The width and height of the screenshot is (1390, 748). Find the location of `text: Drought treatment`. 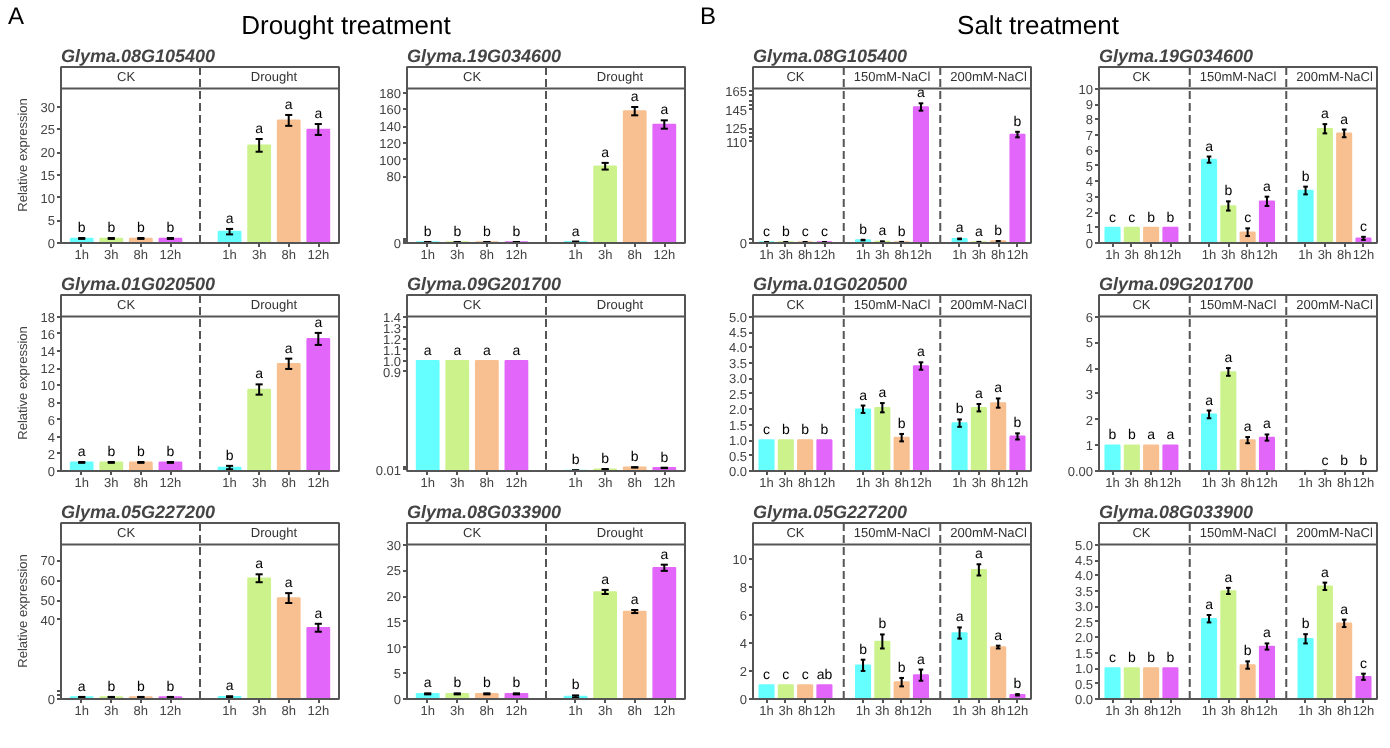

text: Drought treatment is located at coordinates (346, 25).